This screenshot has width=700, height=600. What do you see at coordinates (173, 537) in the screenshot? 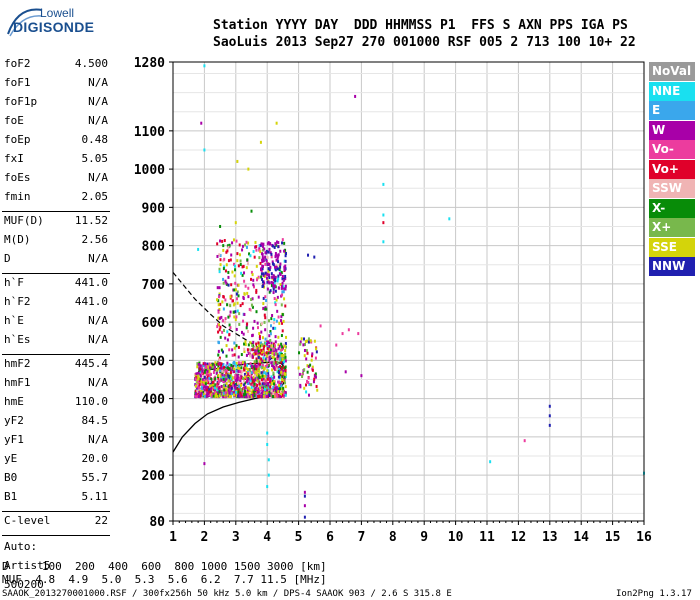
I see `x-tick-label: 1` at bounding box center [173, 537].